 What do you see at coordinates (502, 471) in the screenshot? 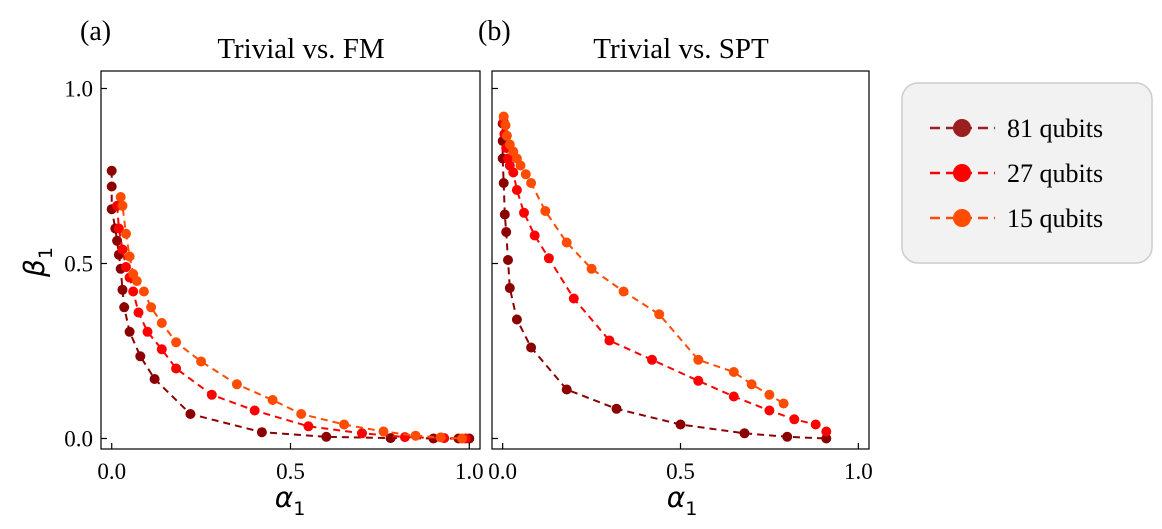
I see `panel-b-x-tick-label-0: 0.0` at bounding box center [502, 471].